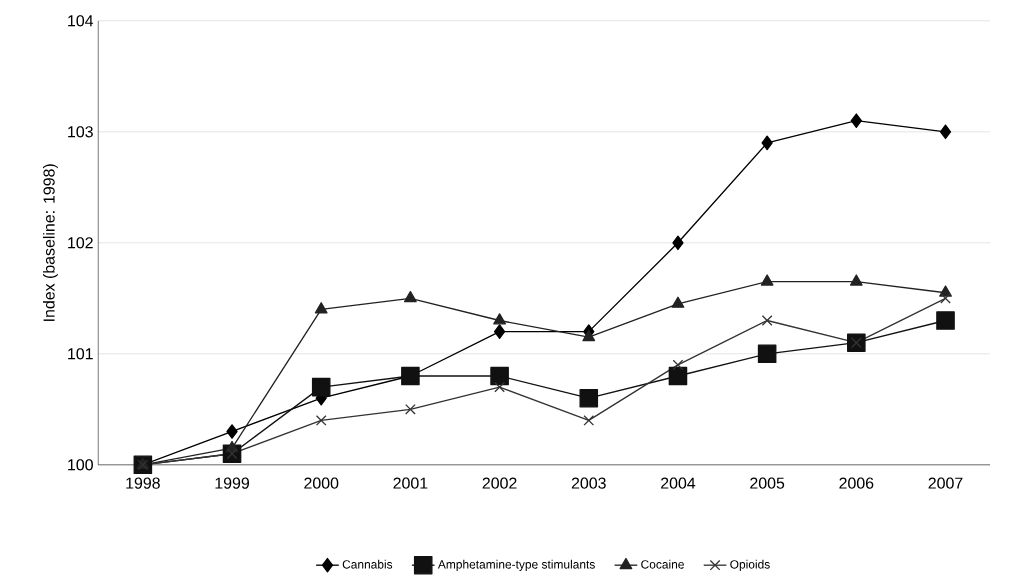 The width and height of the screenshot is (1009, 580). I want to click on x-tick-label: 2000, so click(321, 483).